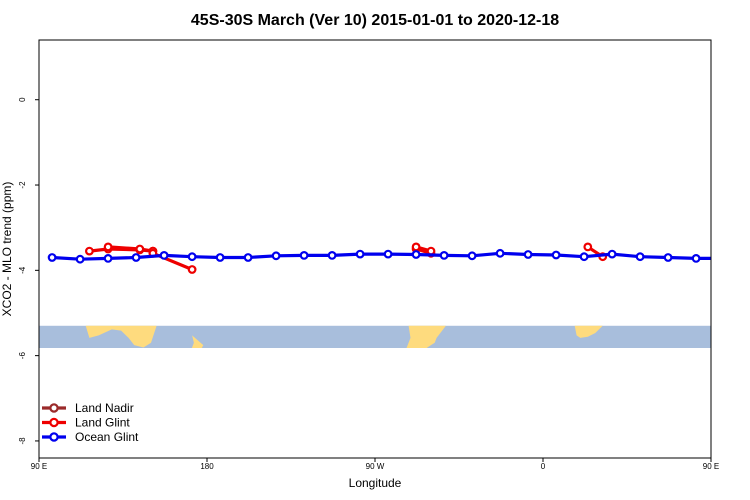  I want to click on legend-label: Land Glint, so click(102, 423).